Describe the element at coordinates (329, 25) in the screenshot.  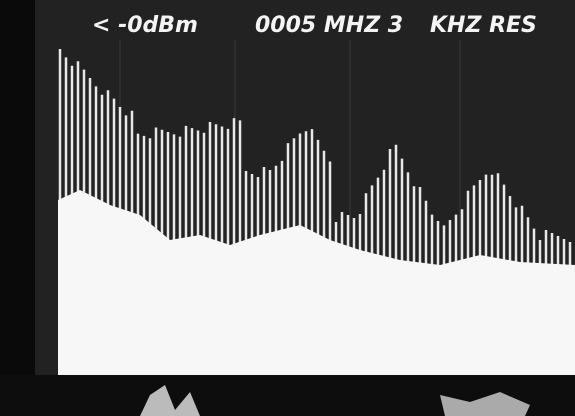
I see `readout-frequency: 0005 MHZ 3` at that location.